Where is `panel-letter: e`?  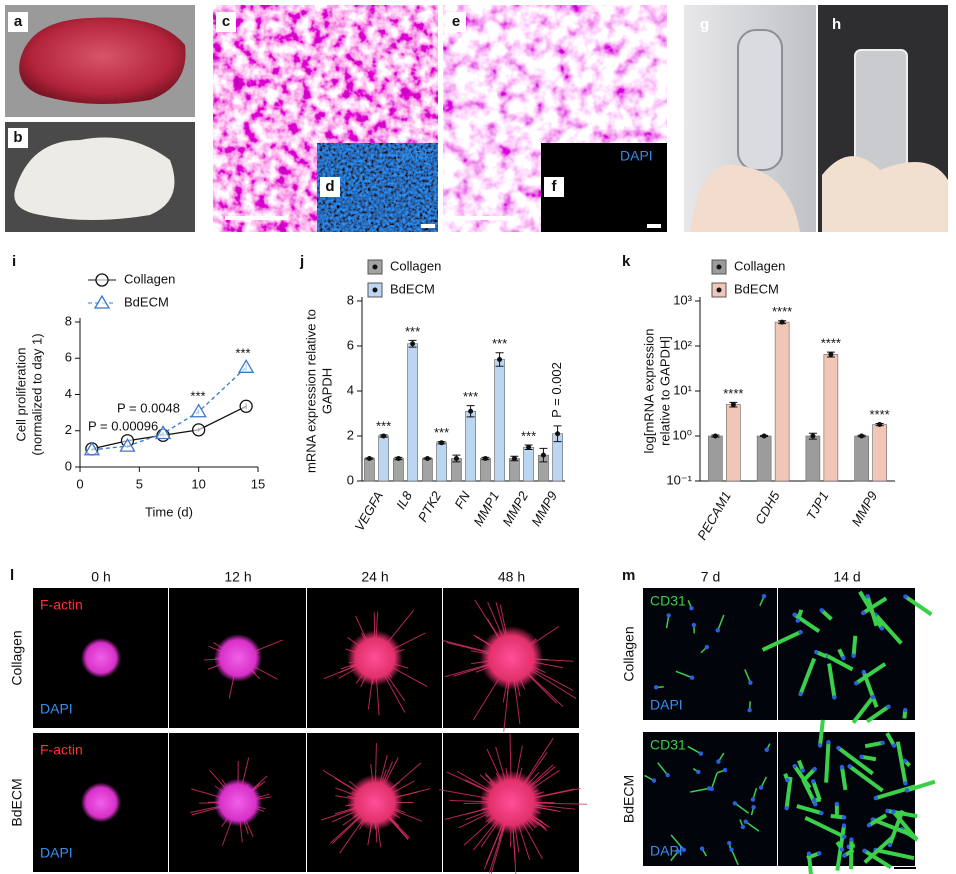 panel-letter: e is located at coordinates (456, 21).